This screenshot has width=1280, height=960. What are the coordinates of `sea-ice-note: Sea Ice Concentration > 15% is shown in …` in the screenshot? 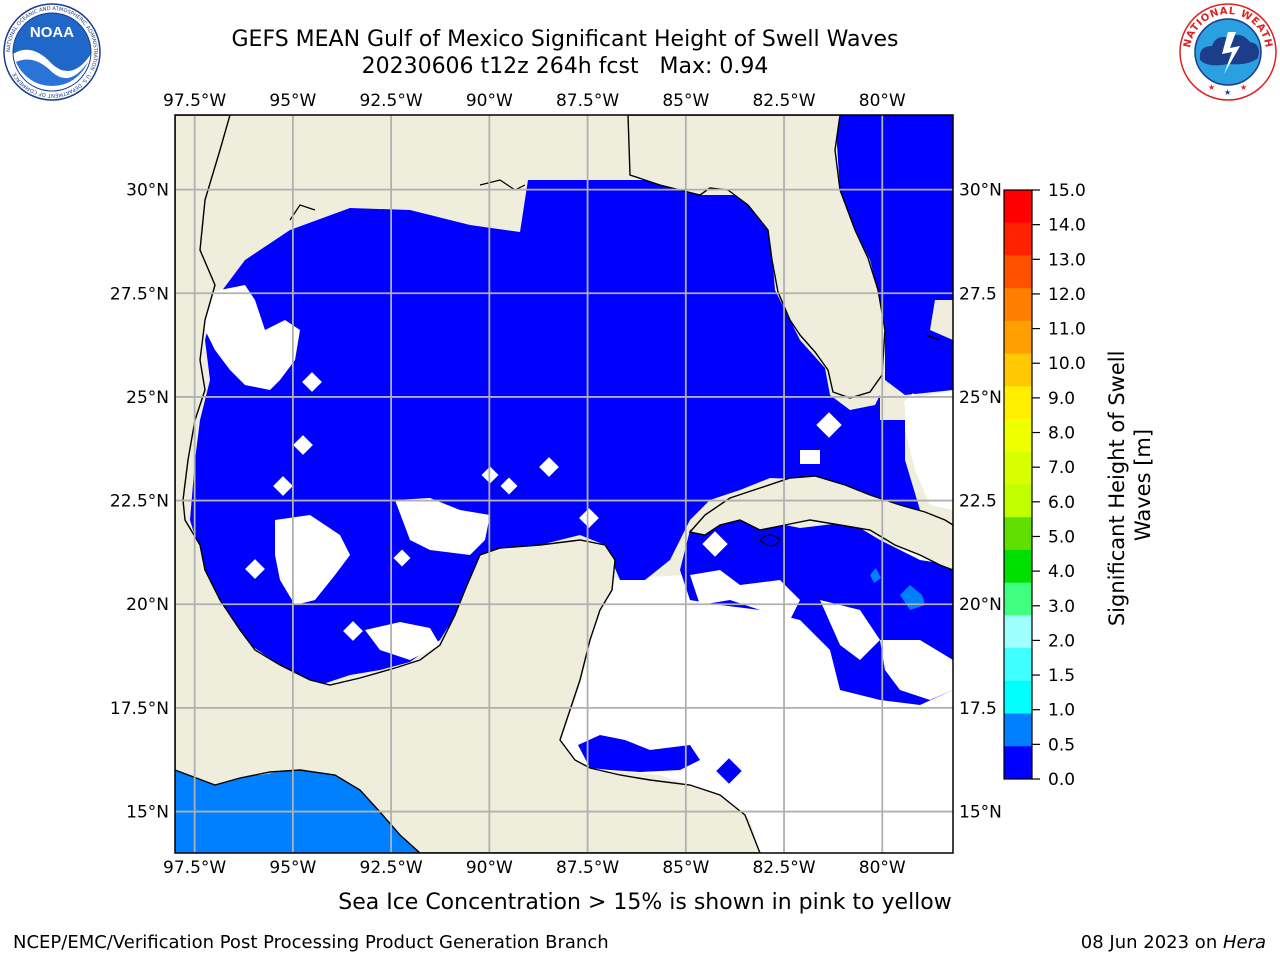 It's located at (645, 902).